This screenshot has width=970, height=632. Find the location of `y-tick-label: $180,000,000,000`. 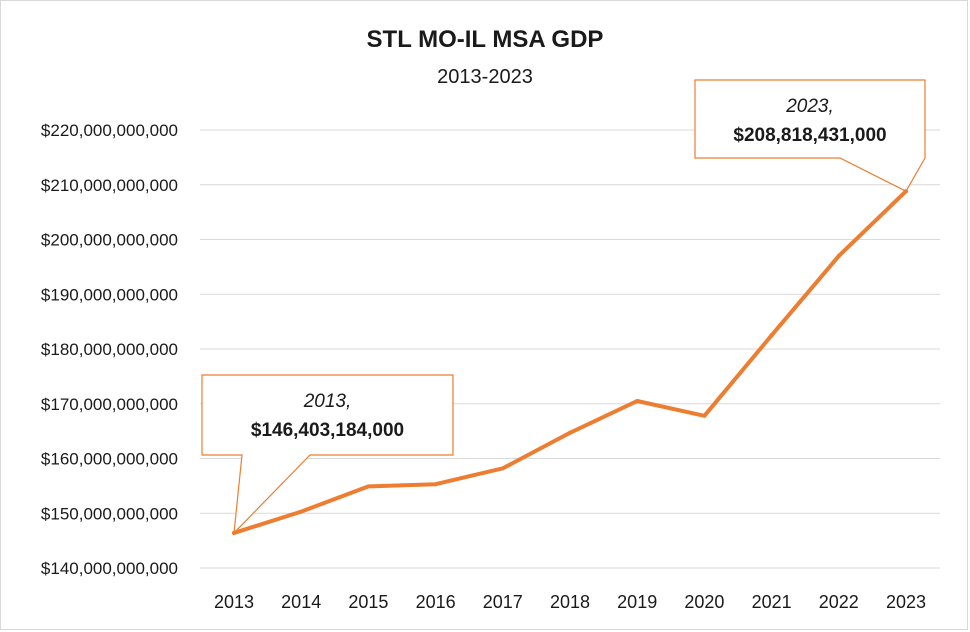

y-tick-label: $180,000,000,000 is located at coordinates (109, 349).